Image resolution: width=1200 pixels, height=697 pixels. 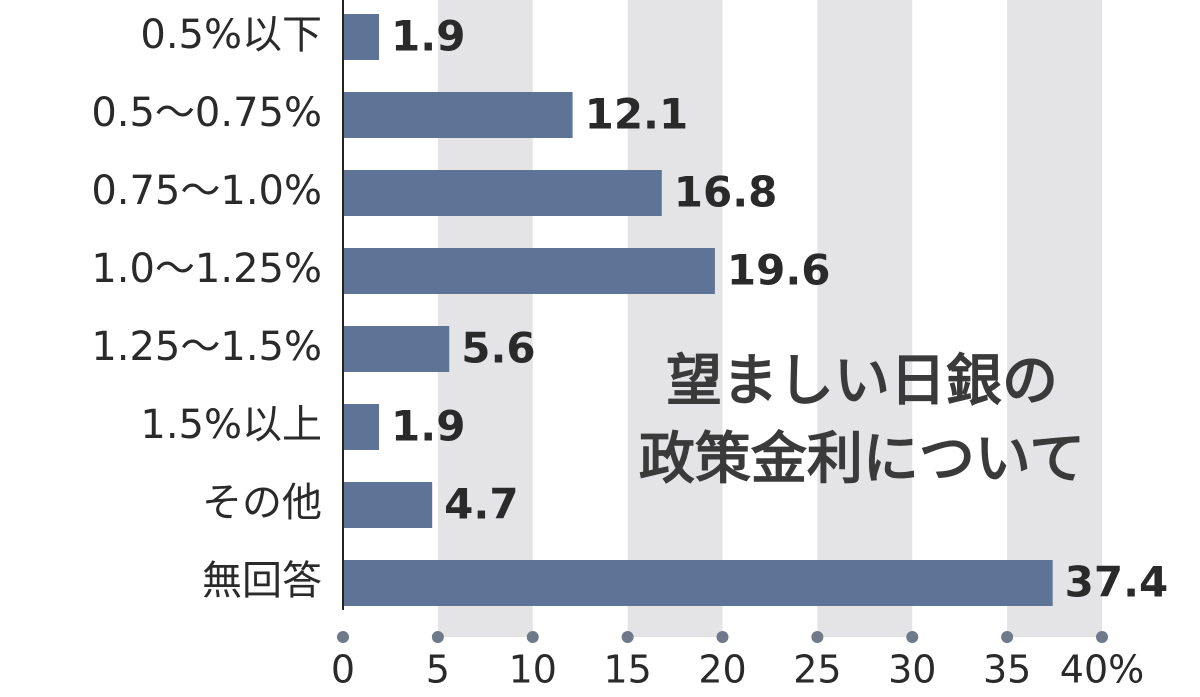 What do you see at coordinates (1102, 670) in the screenshot?
I see `x-tick-label: 40%` at bounding box center [1102, 670].